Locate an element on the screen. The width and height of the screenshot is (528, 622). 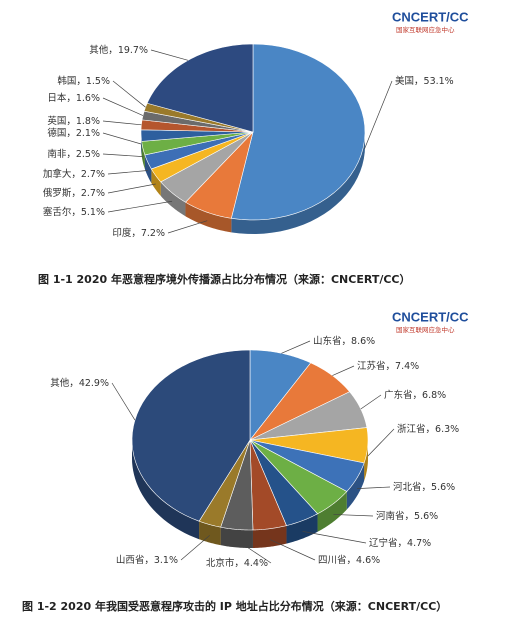
label-category: 辽宁省 is located at coordinates (383, 543).